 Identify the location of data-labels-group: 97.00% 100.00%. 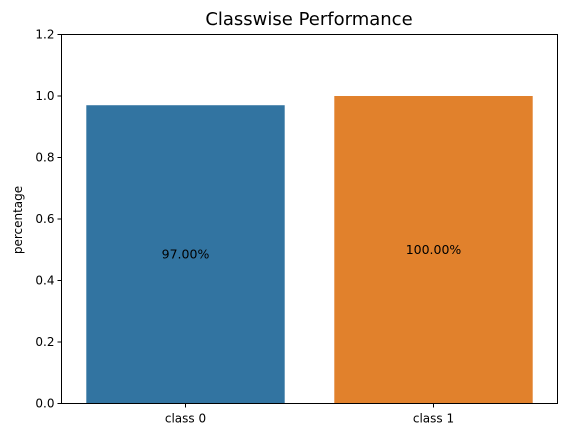
(312, 252).